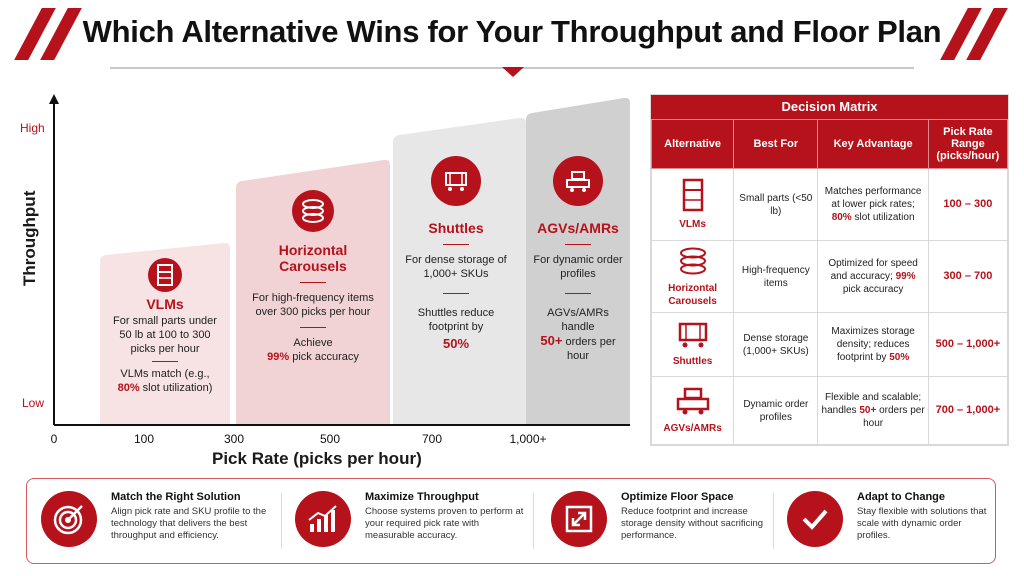 Image resolution: width=1024 pixels, height=576 pixels. What do you see at coordinates (968, 276) in the screenshot?
I see `range-cell: 300 – 700` at bounding box center [968, 276].